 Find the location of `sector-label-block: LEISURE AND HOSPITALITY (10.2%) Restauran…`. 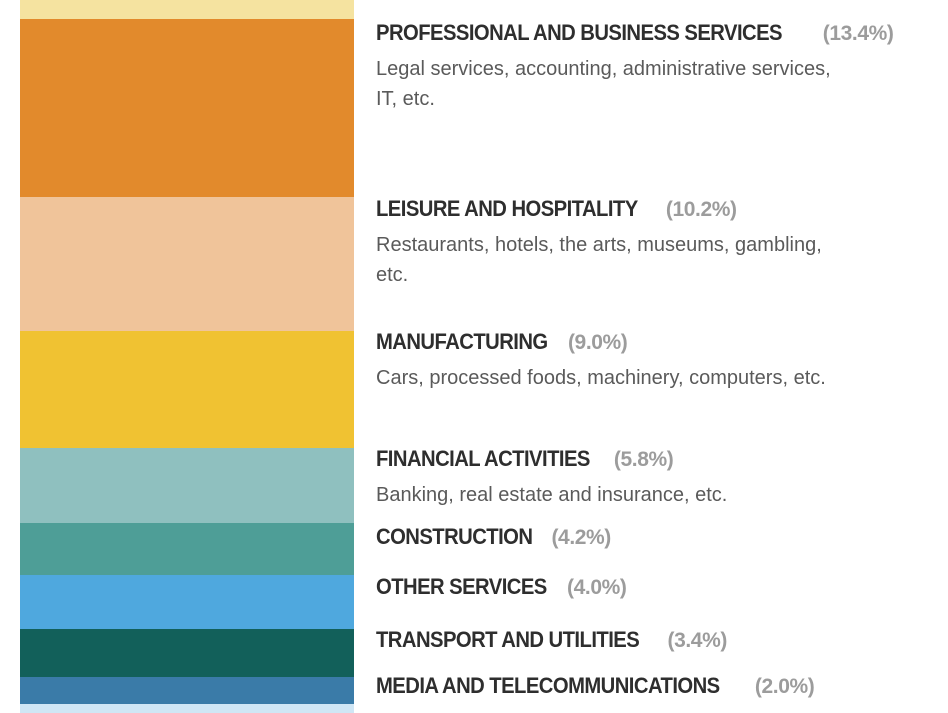

sector-label-block: LEISURE AND HOSPITALITY (10.2%) Restauran… is located at coordinates (656, 242).